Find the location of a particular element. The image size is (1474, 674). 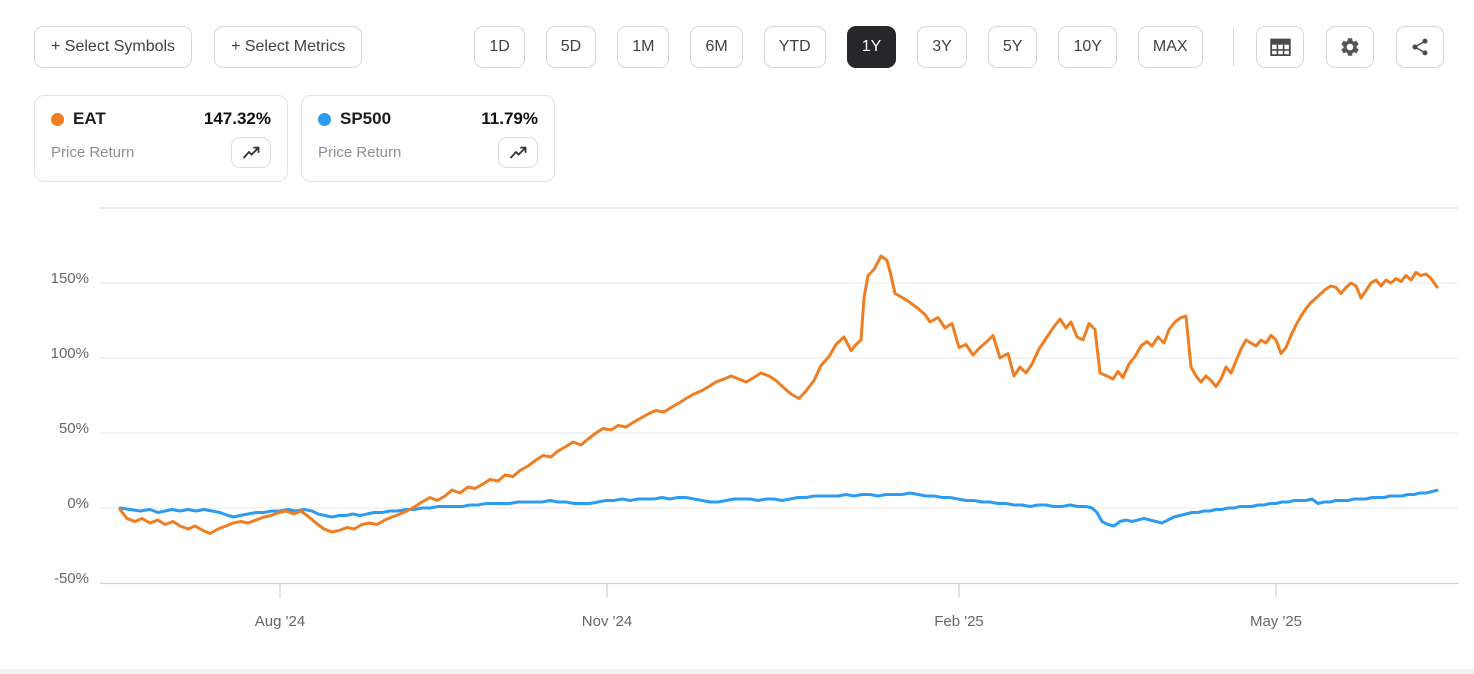

toolbar-divider is located at coordinates (1233, 47).